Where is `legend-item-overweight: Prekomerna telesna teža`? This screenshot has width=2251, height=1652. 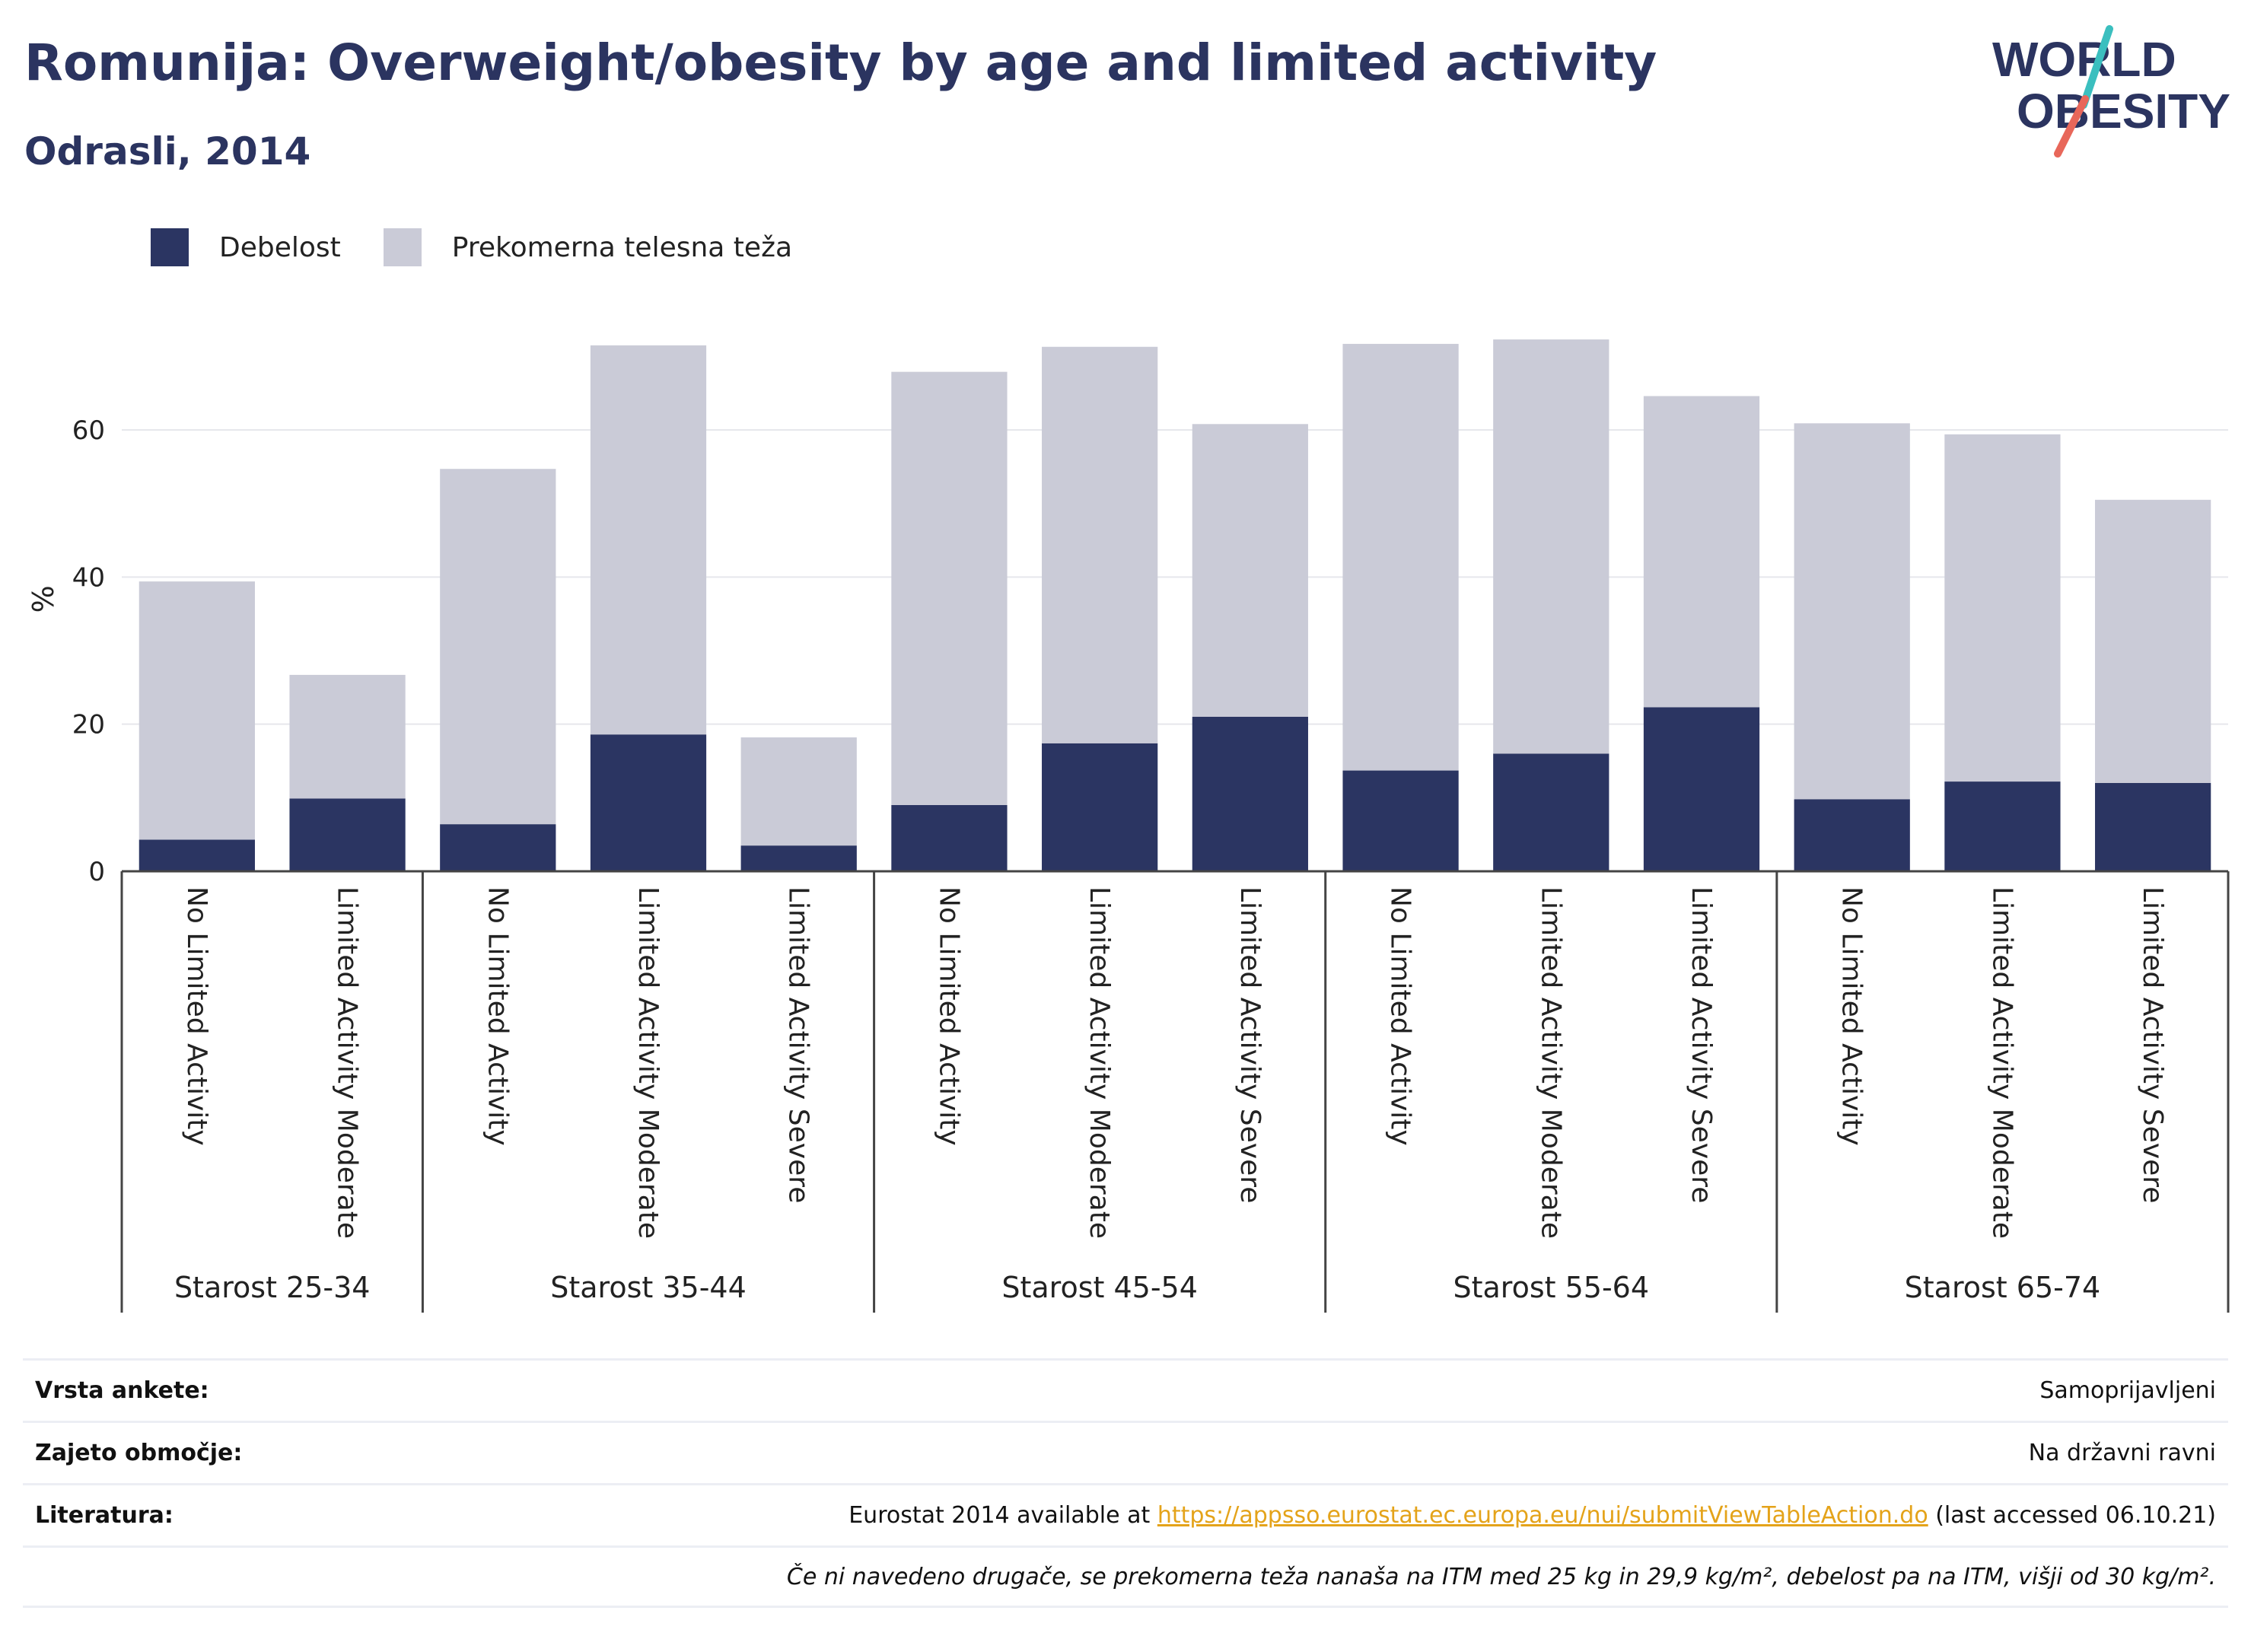
legend-item-overweight: Prekomerna telesna teža is located at coordinates (588, 247).